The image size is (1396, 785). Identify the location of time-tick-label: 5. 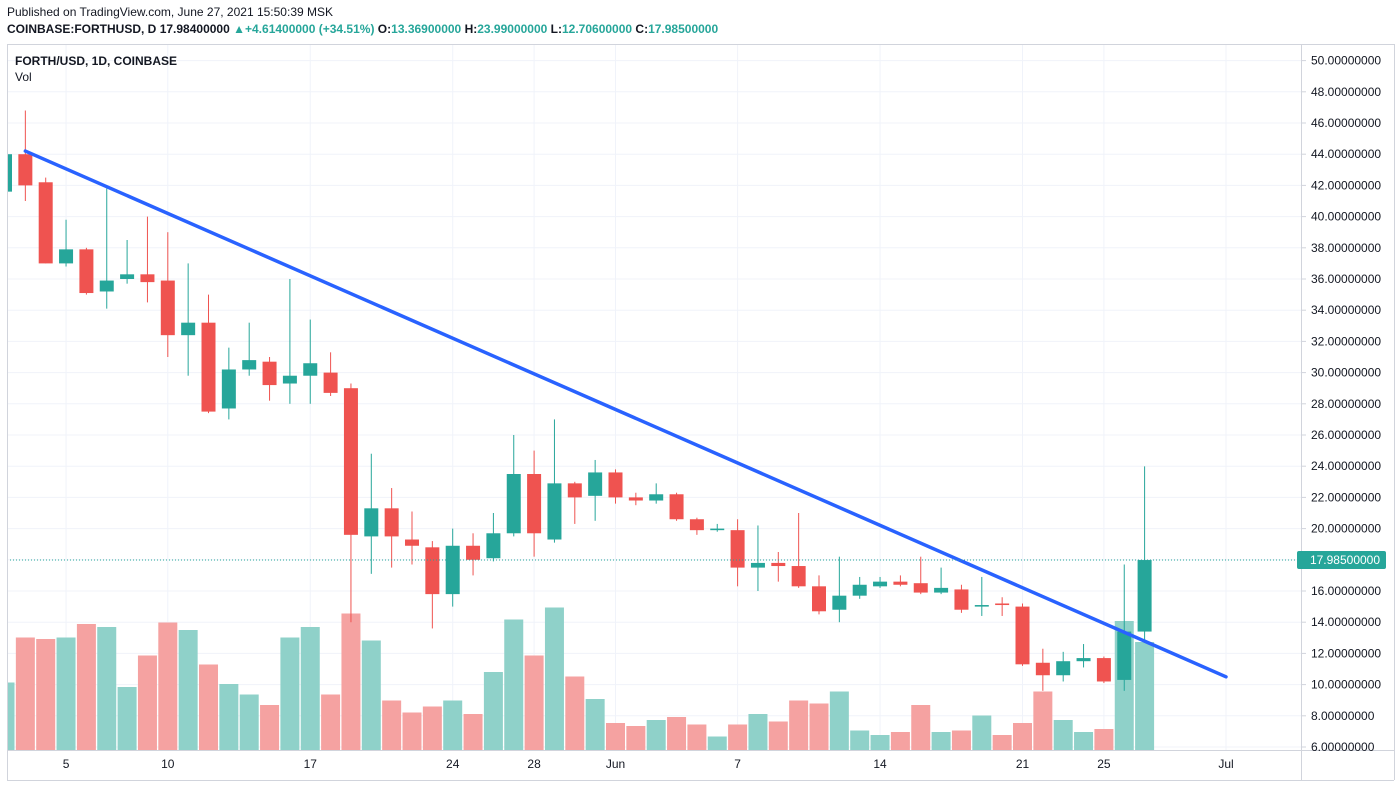
(66, 764).